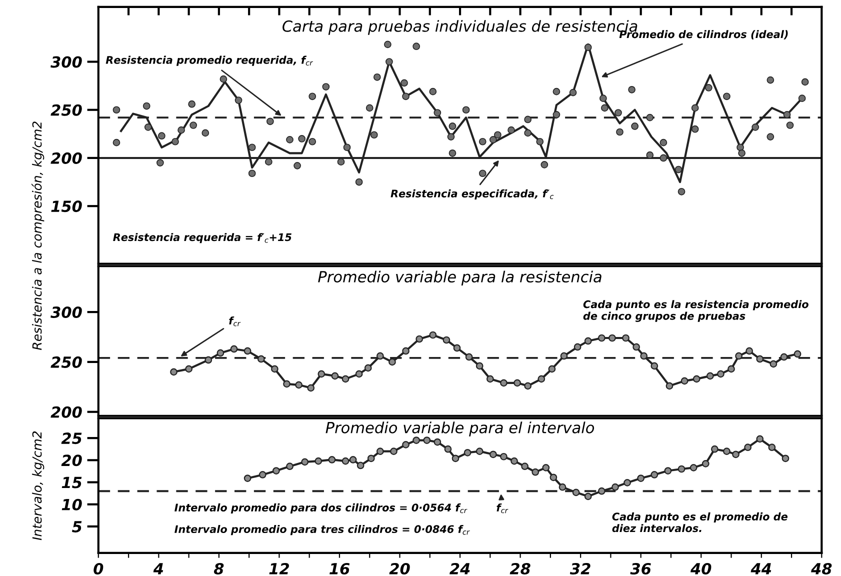 The image size is (841, 576). Describe the element at coordinates (340, 568) in the screenshot. I see `x-tick-label: 16` at that location.